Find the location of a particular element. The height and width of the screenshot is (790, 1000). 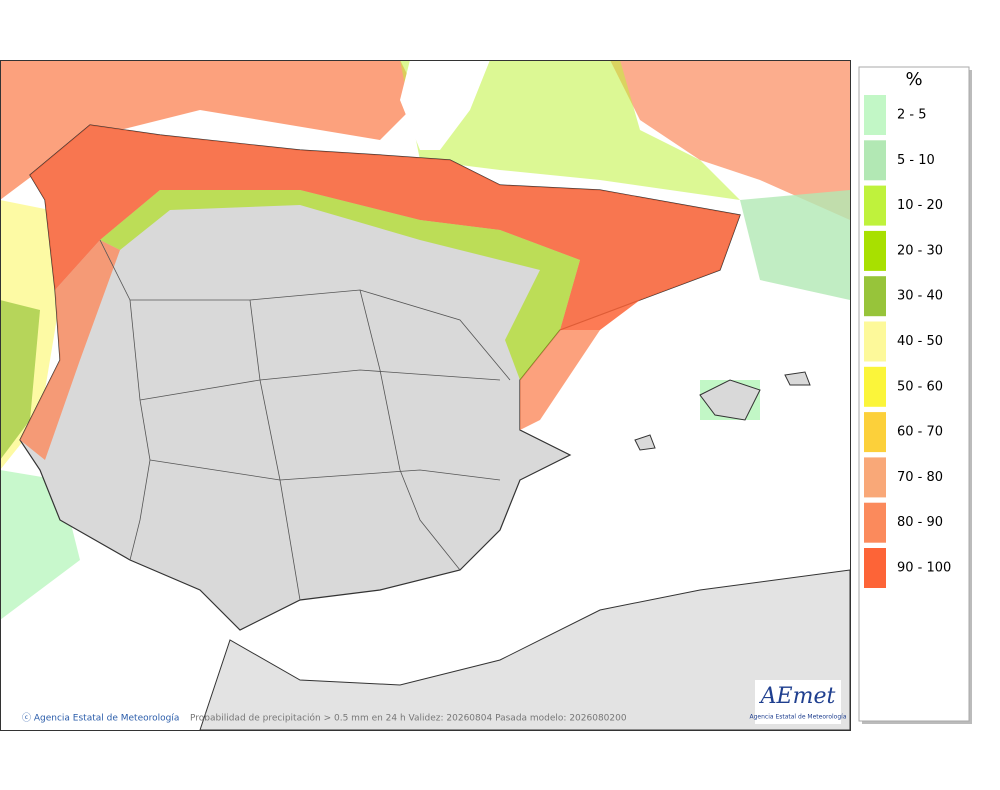

legend-label: 40 - 50 is located at coordinates (920, 341).